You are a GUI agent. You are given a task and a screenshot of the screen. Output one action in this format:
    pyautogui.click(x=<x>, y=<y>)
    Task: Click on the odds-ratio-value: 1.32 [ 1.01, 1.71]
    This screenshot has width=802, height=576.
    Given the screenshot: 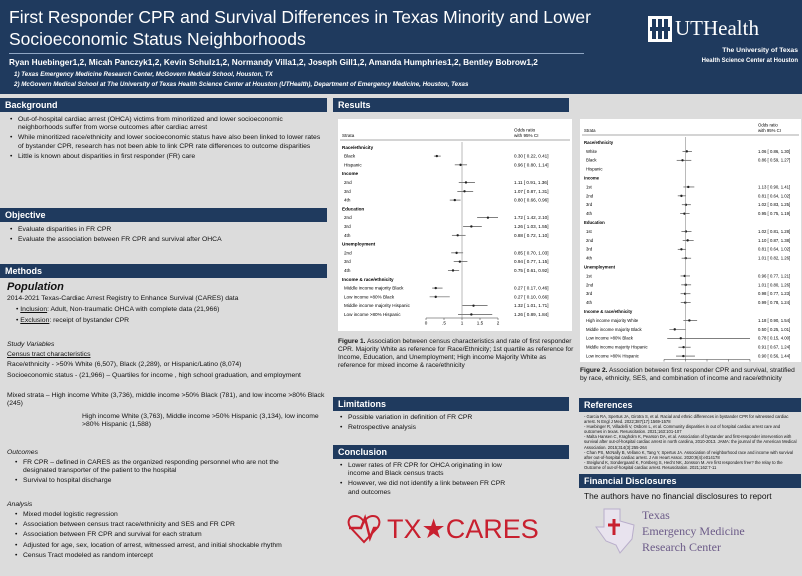 What is the action you would take?
    pyautogui.click(x=531, y=305)
    